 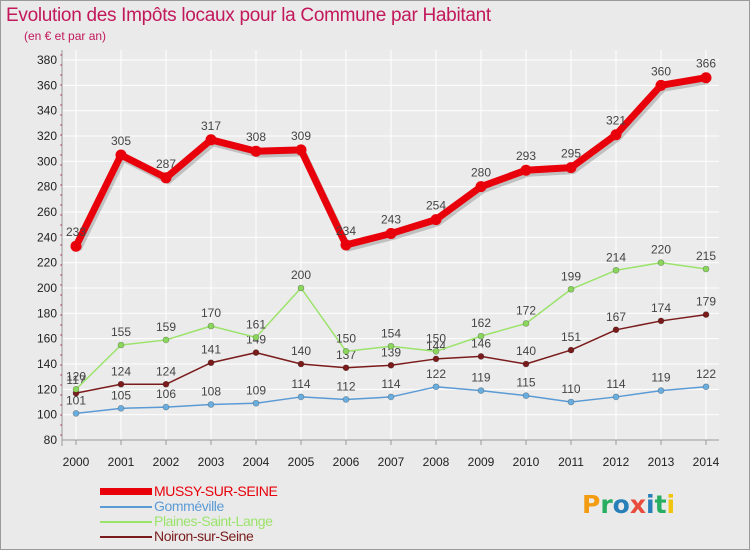 I want to click on x-tick-label: 2005, so click(x=301, y=462).